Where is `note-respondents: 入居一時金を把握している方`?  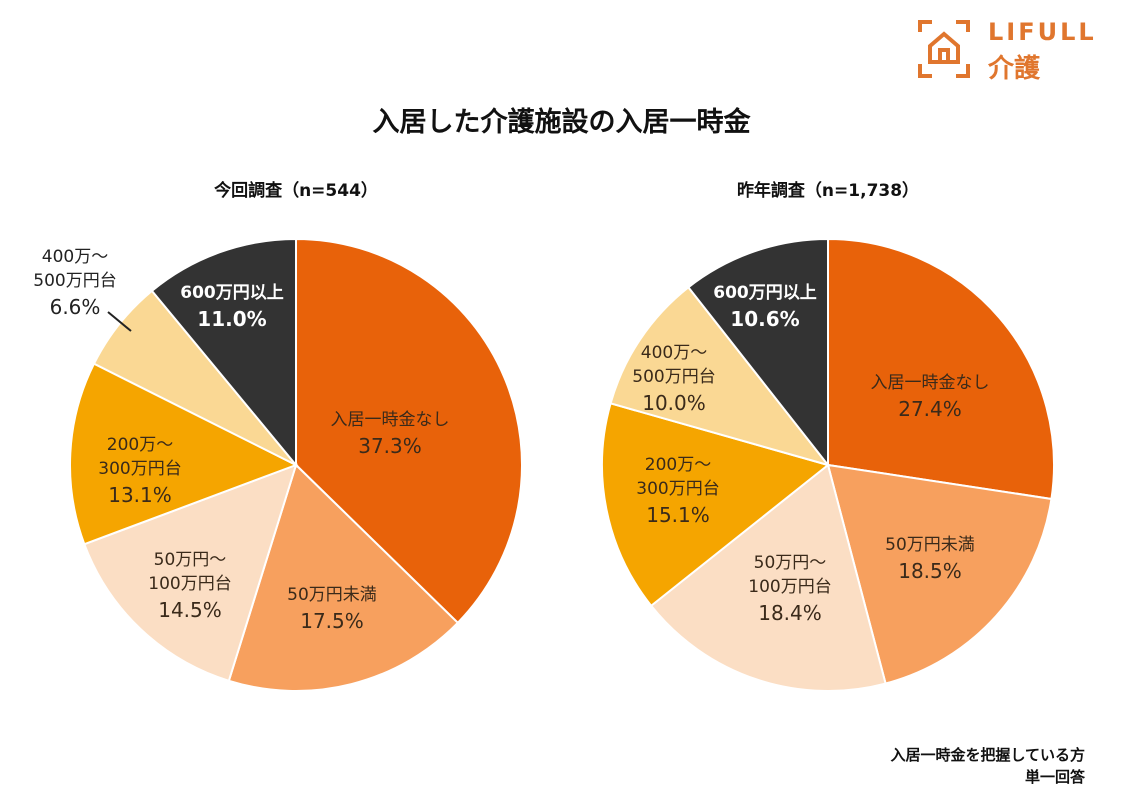
note-respondents: 入居一時金を把握している方 is located at coordinates (987, 755).